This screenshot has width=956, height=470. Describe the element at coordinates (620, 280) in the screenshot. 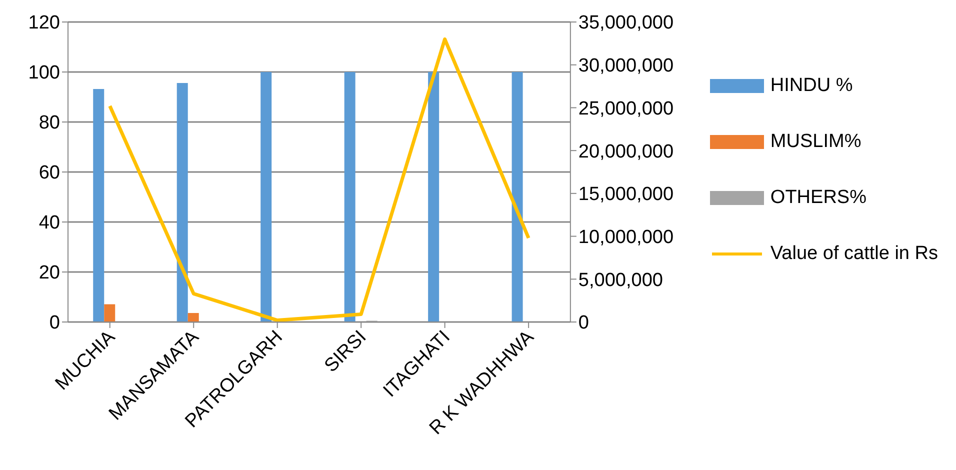

I see `y2-tick-label: 5,000,000` at that location.